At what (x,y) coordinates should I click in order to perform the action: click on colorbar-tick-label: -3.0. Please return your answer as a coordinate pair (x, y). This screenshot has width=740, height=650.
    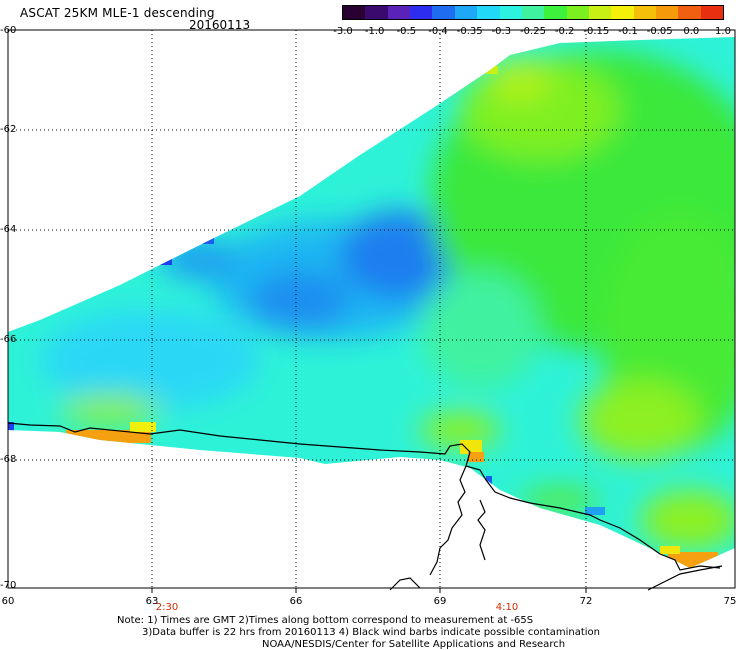
    Looking at the image, I should click on (343, 31).